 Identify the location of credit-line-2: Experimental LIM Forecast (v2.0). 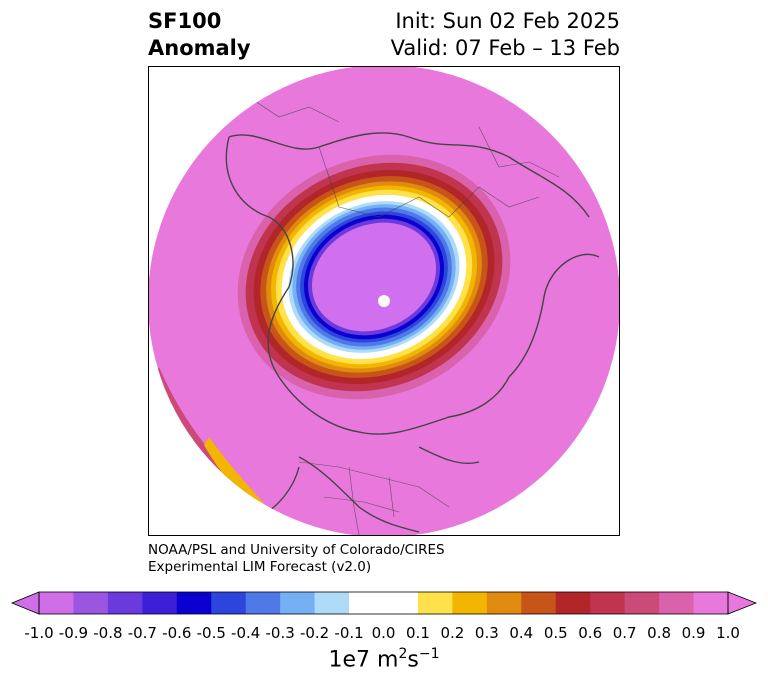
(260, 567).